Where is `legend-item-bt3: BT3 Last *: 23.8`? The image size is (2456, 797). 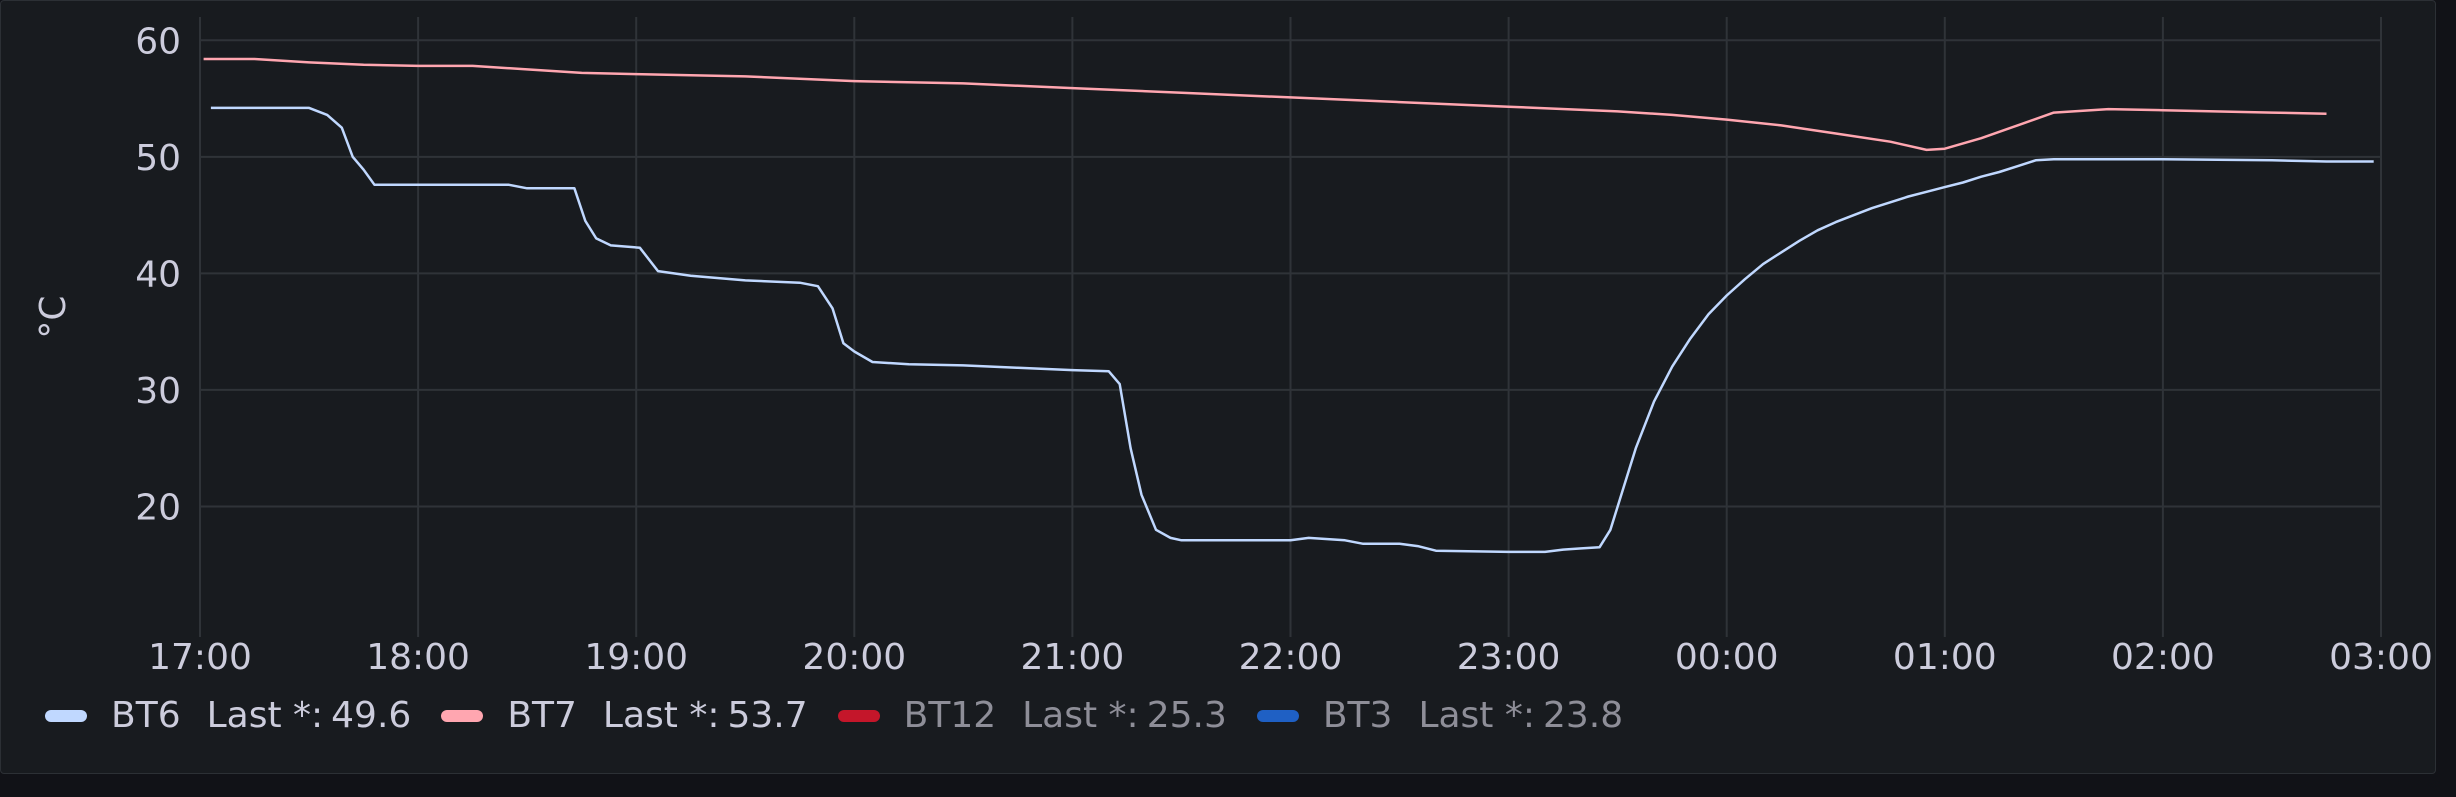 legend-item-bt3: BT3 Last *: 23.8 is located at coordinates (1440, 715).